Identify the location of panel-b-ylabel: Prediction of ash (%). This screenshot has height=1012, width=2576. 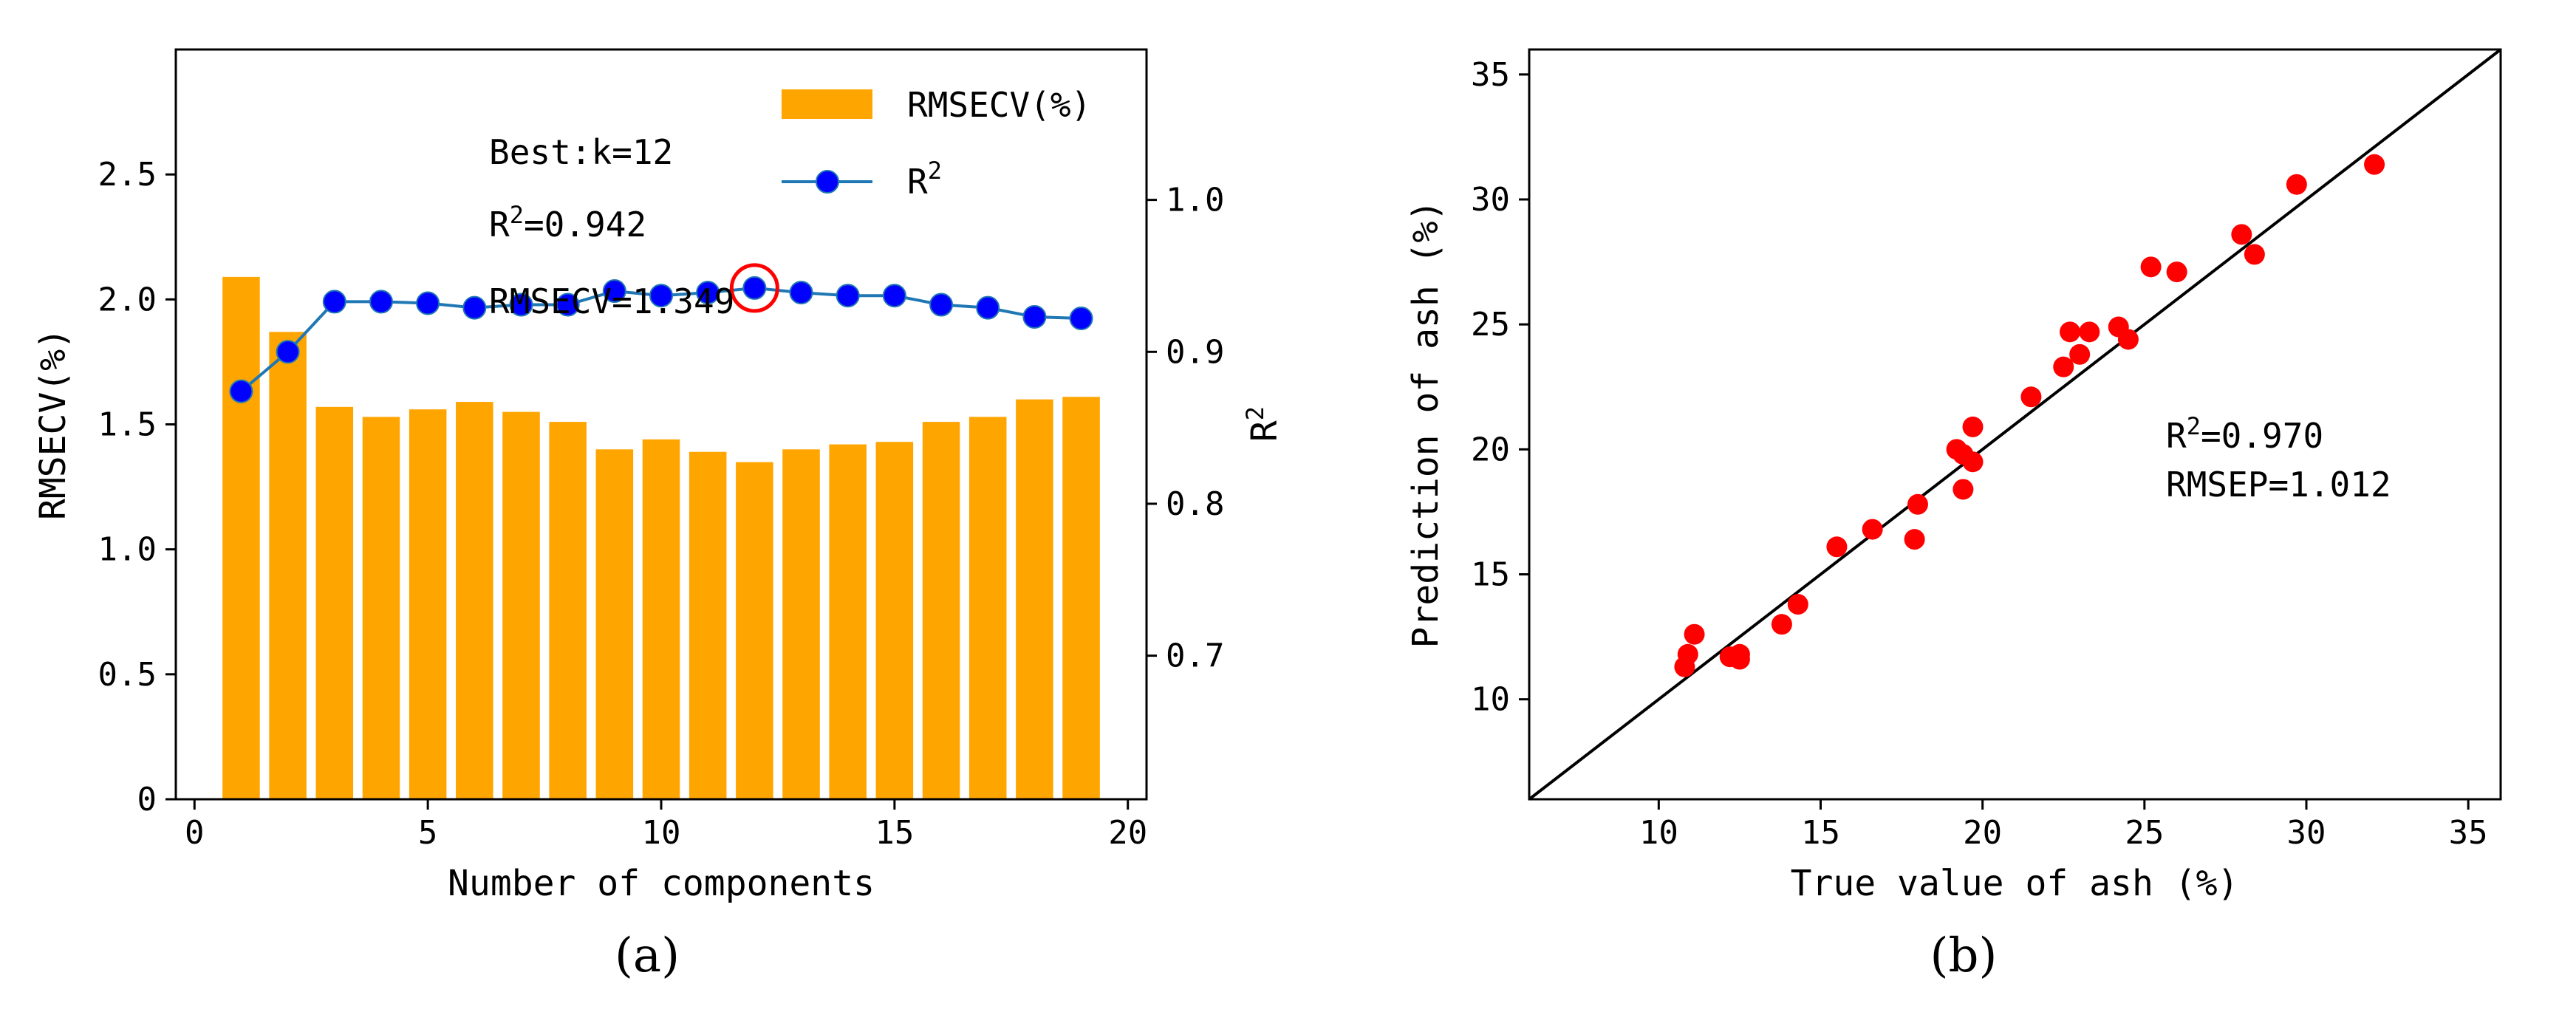
(1425, 424).